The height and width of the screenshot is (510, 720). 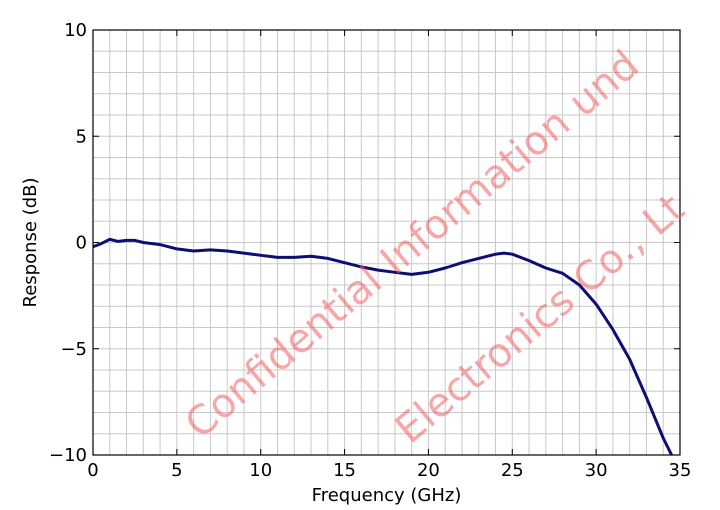 What do you see at coordinates (344, 470) in the screenshot?
I see `x-tick-label: 15` at bounding box center [344, 470].